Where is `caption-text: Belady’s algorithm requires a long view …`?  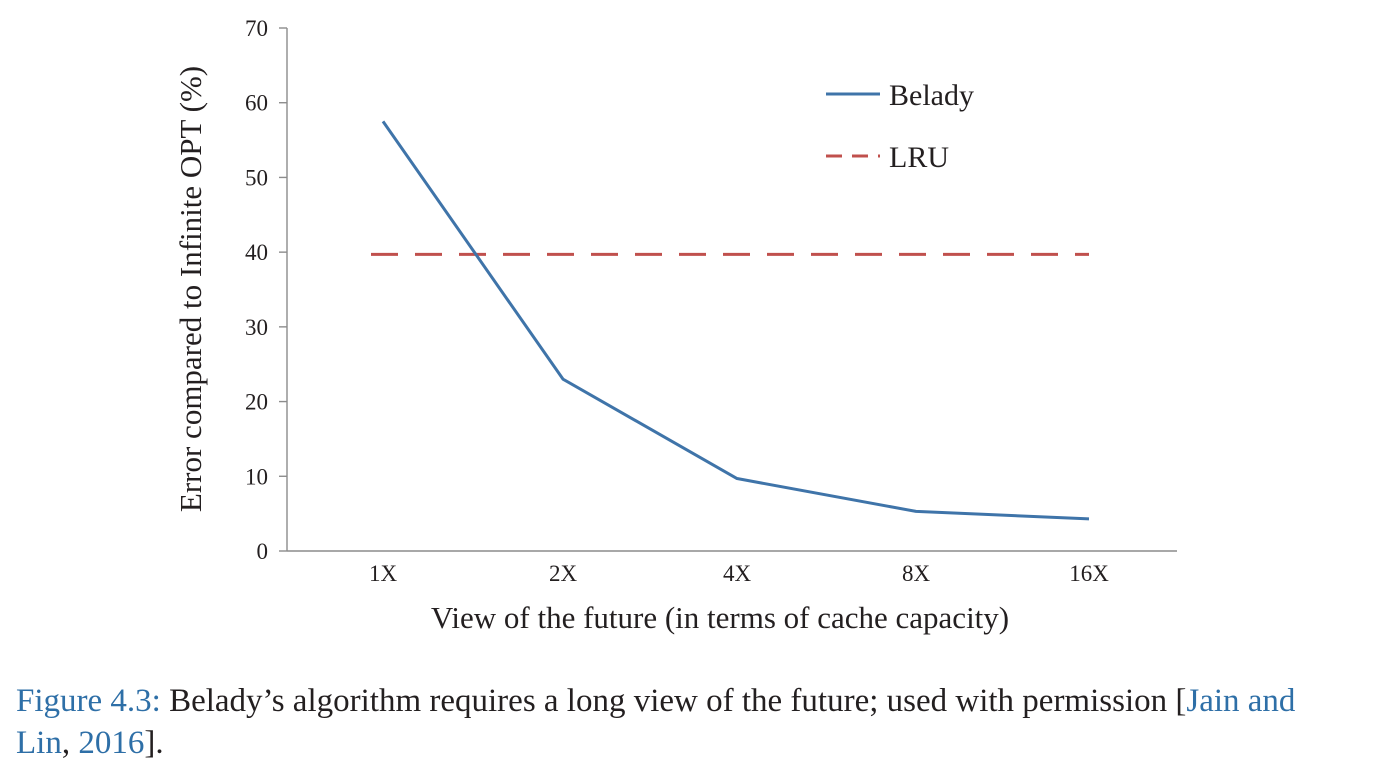
caption-text: Belady’s algorithm requires a long view … is located at coordinates (673, 701).